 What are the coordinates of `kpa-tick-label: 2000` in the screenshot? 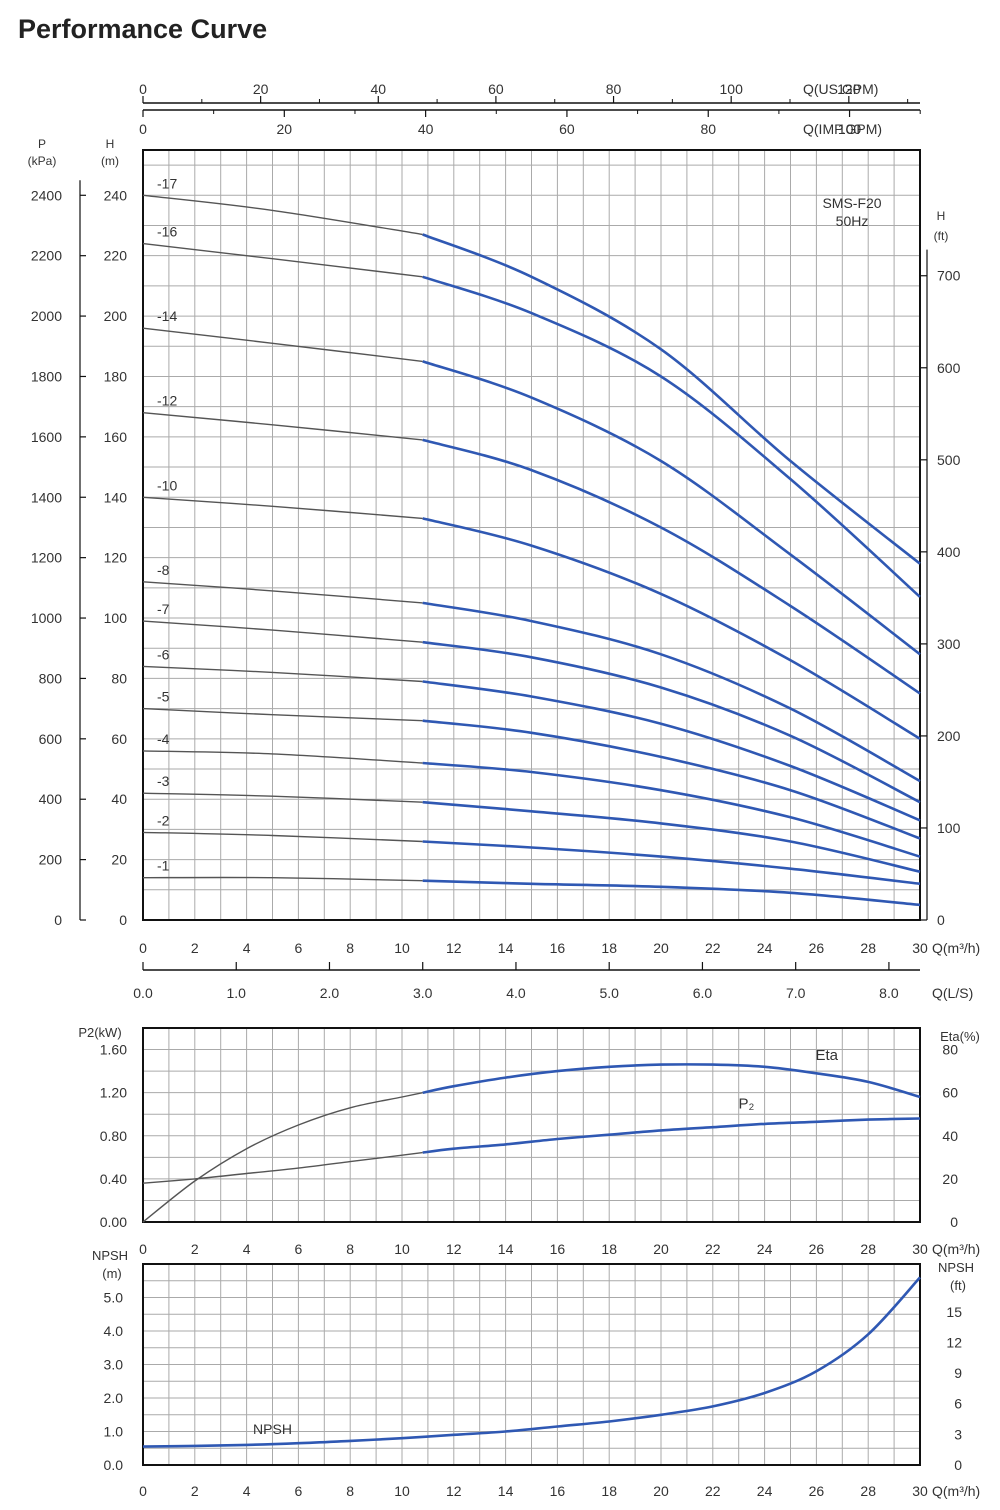 It's located at (46, 316).